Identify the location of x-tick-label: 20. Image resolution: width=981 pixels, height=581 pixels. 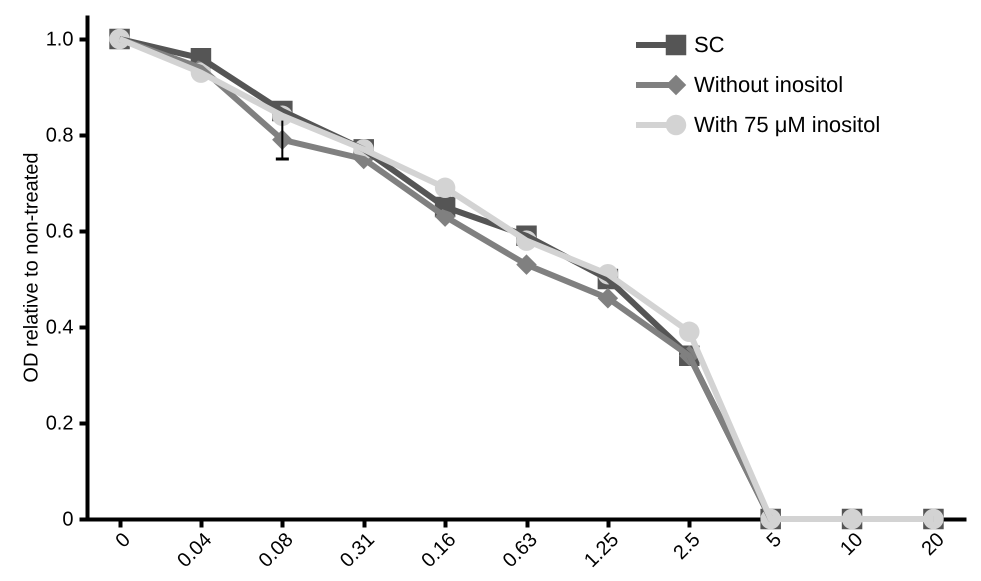
(933, 544).